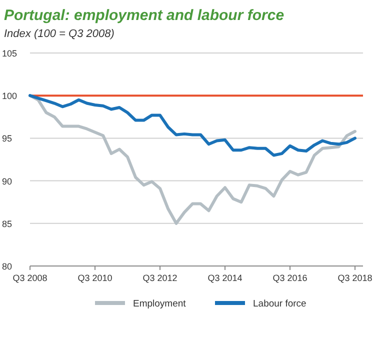 Image resolution: width=385 pixels, height=338 pixels. I want to click on legend-label: Employment, so click(159, 304).